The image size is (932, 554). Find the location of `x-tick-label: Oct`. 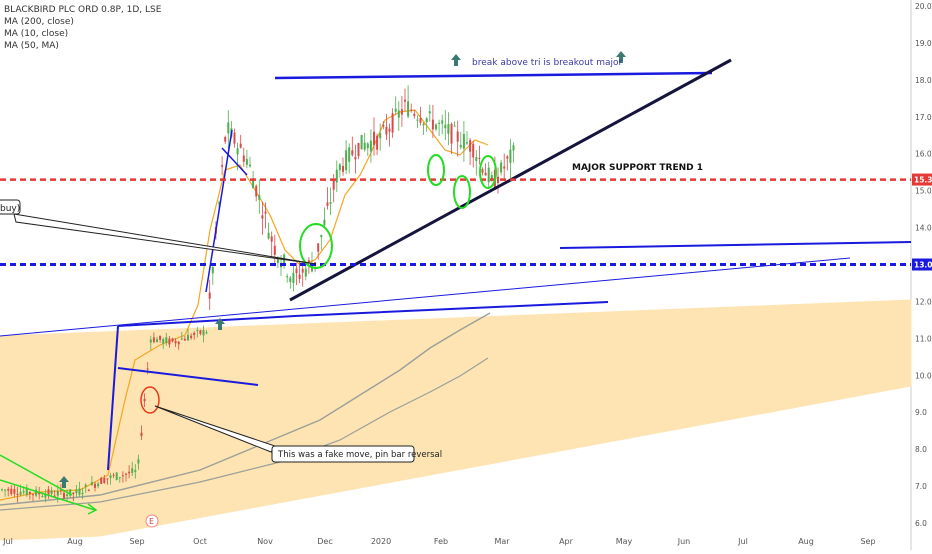

x-tick-label: Oct is located at coordinates (200, 541).